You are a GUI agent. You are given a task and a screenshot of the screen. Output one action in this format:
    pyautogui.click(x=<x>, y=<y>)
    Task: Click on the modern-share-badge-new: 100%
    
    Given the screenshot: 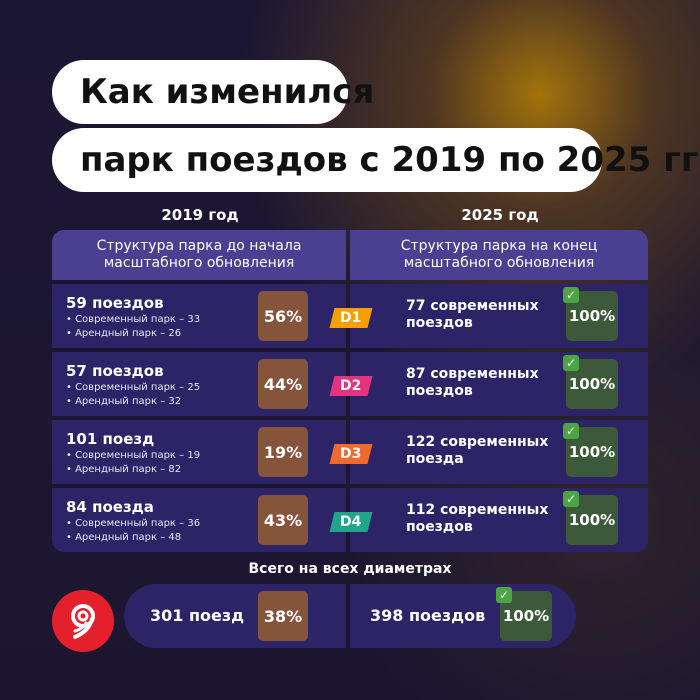 What is the action you would take?
    pyautogui.click(x=592, y=520)
    